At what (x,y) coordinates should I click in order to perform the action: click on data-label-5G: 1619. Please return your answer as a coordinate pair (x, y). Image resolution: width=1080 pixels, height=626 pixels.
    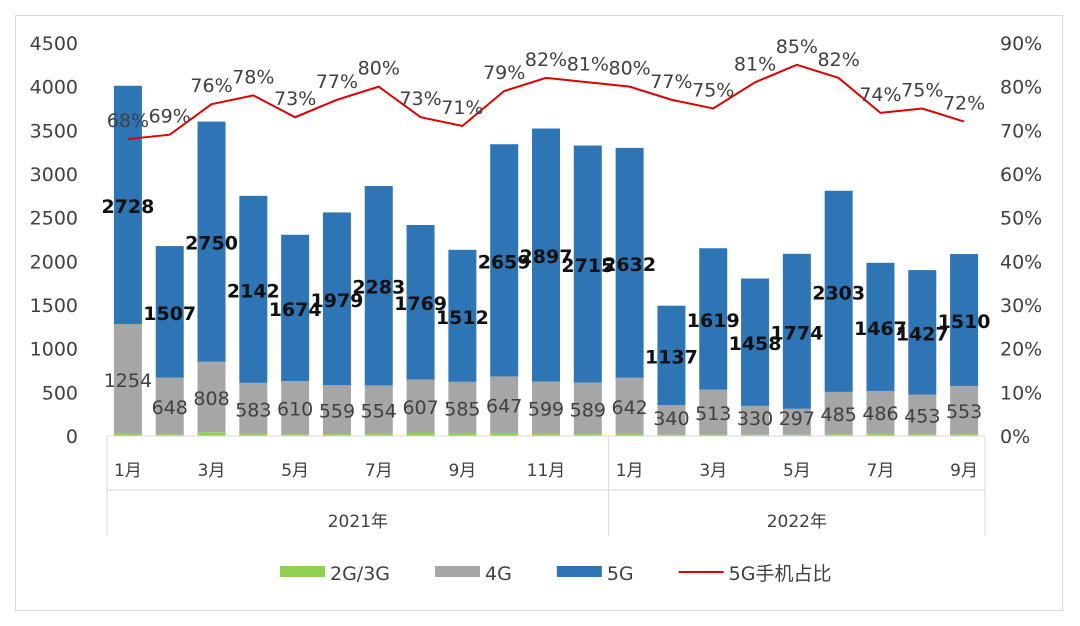
    Looking at the image, I should click on (713, 321).